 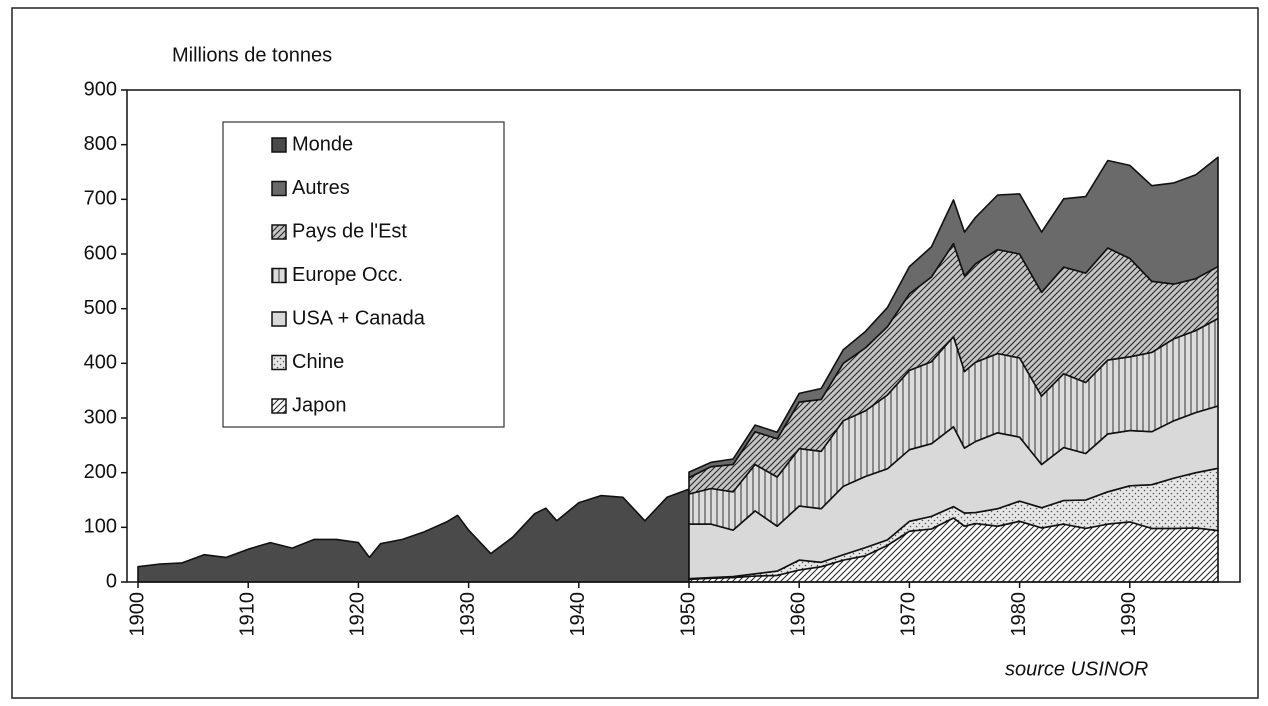 I want to click on y-tick-label: 400, so click(x=100, y=363).